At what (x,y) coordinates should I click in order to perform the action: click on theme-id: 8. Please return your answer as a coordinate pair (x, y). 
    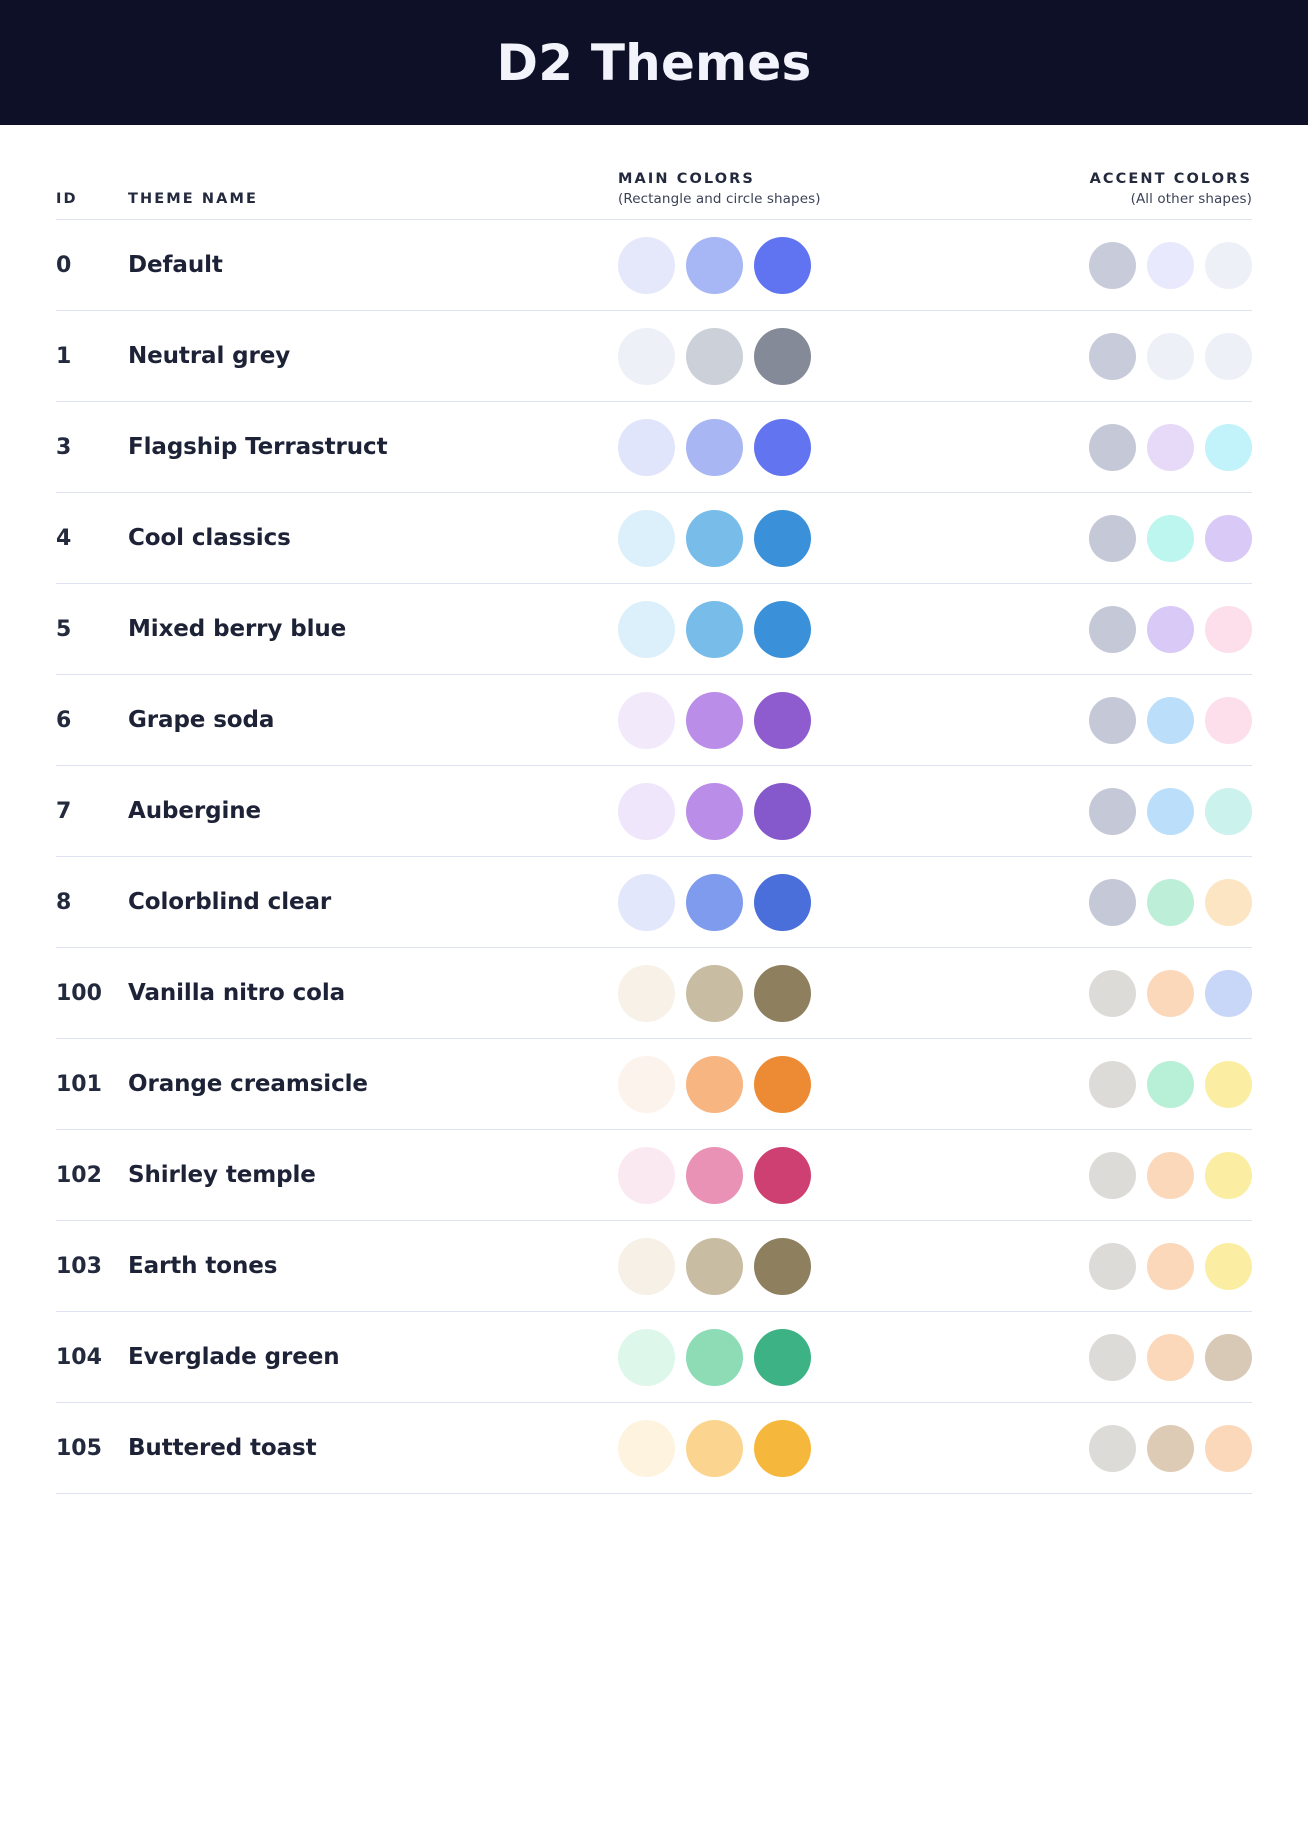
    Looking at the image, I should click on (64, 902).